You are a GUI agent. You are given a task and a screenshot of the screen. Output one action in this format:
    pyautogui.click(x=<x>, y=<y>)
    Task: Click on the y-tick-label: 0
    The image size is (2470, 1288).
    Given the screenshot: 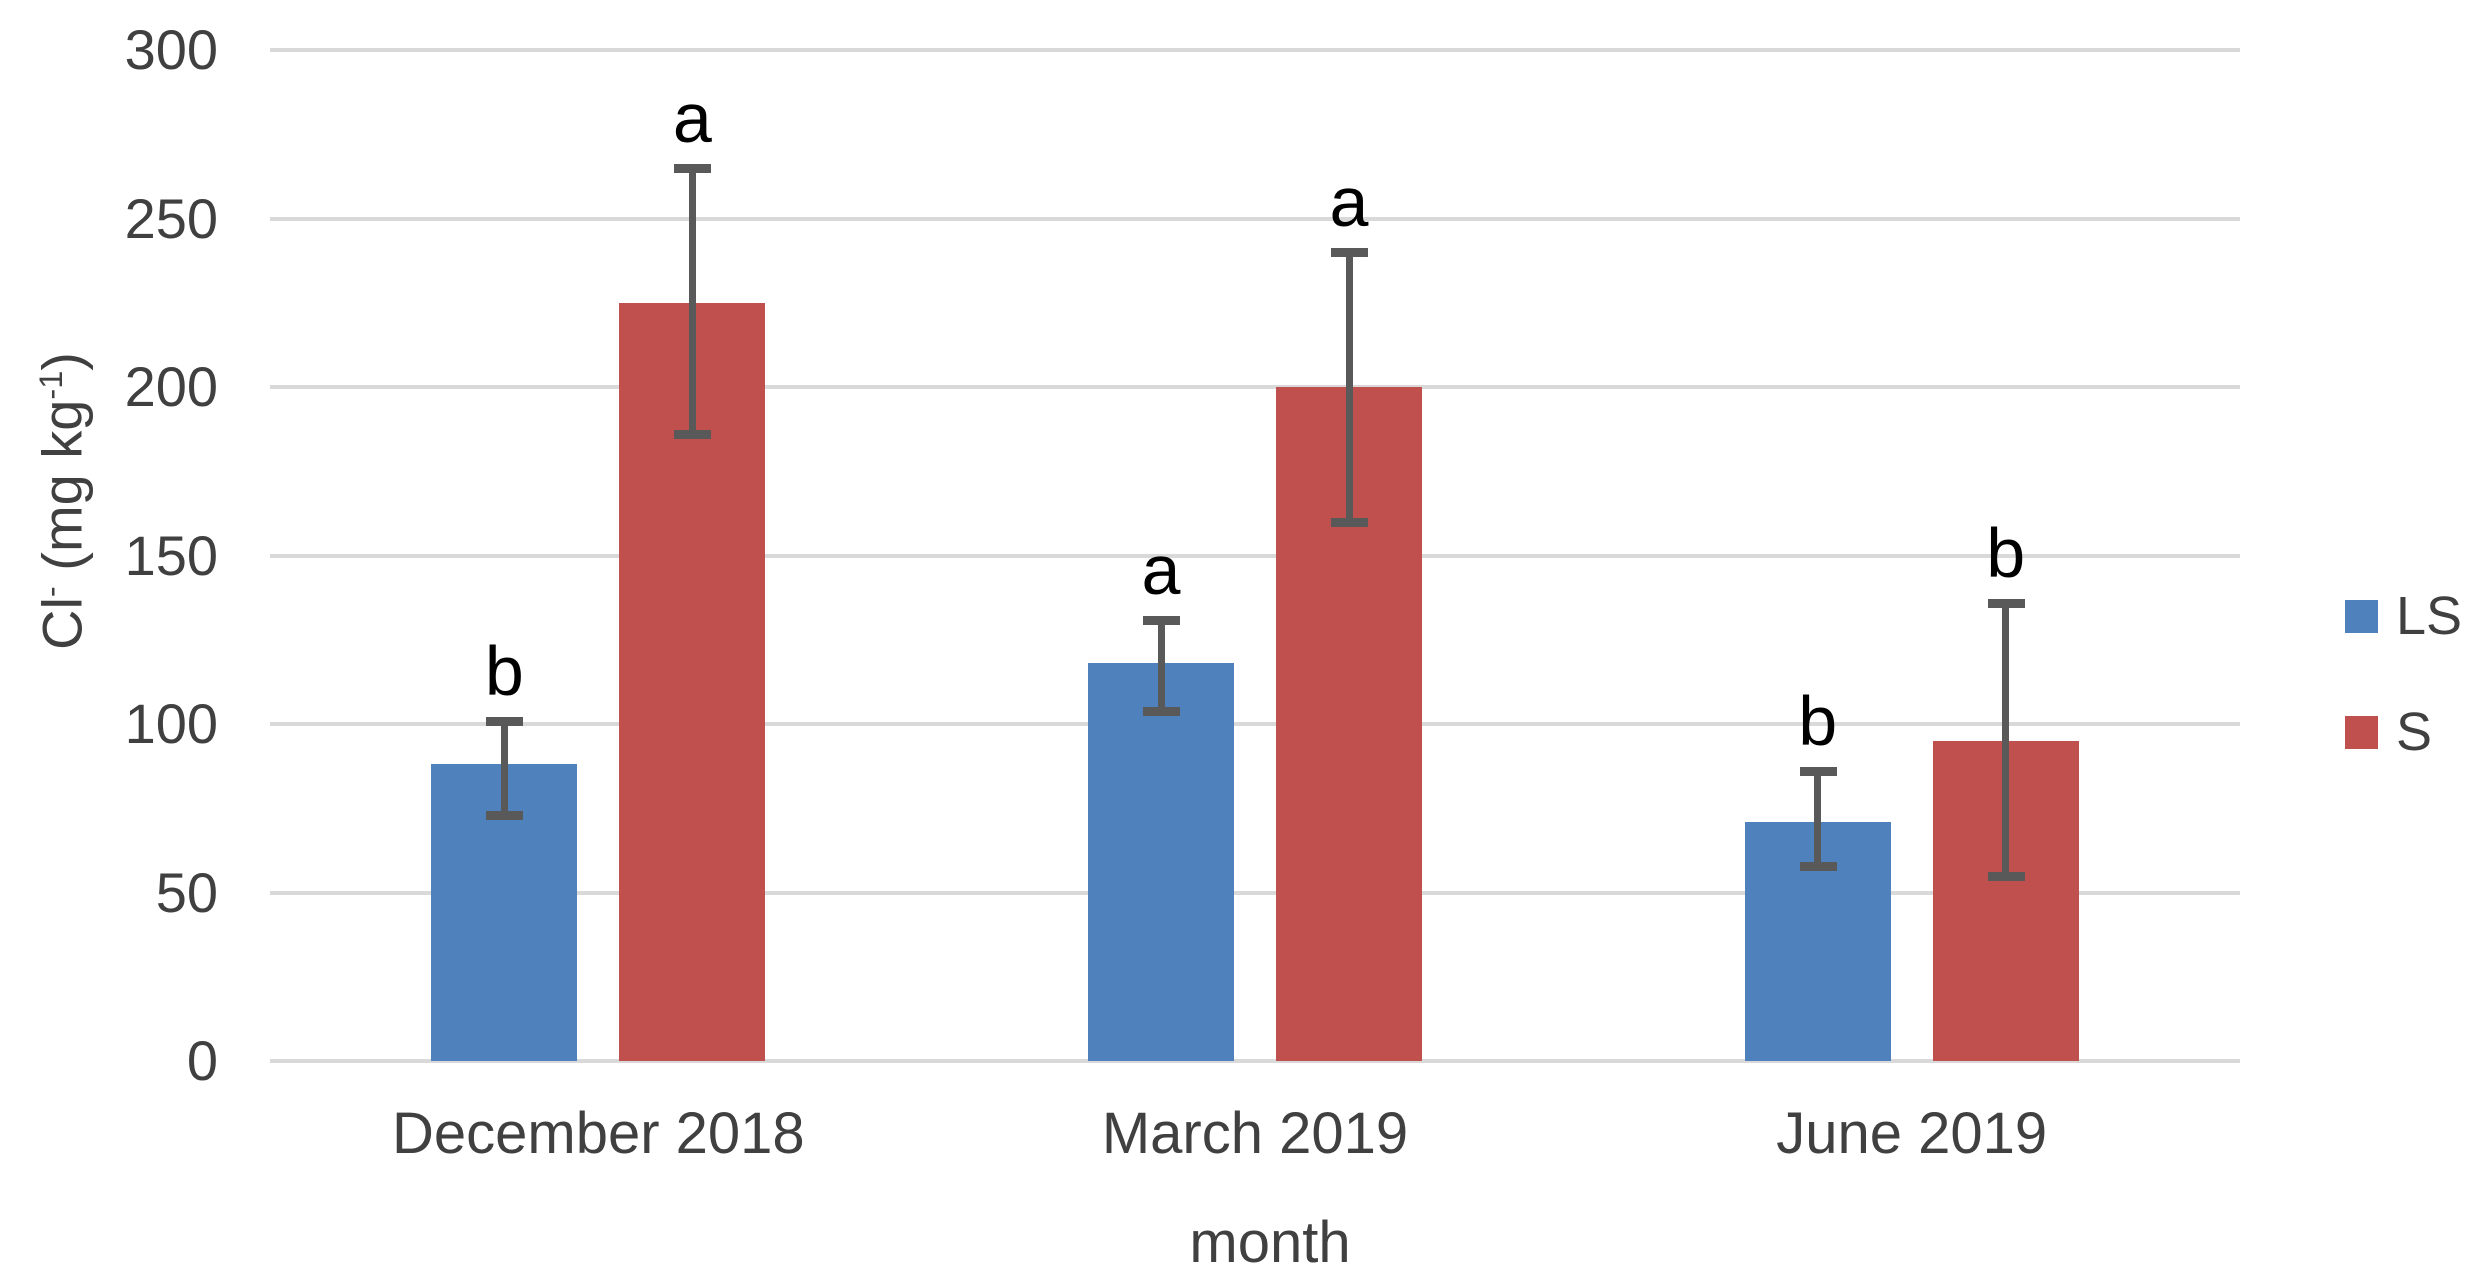 What is the action you would take?
    pyautogui.click(x=202, y=1060)
    